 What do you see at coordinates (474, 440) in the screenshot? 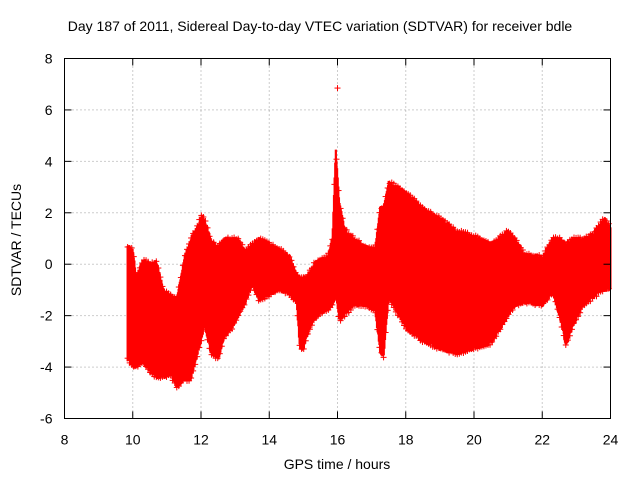
I see `x-tick-label: 20` at bounding box center [474, 440].